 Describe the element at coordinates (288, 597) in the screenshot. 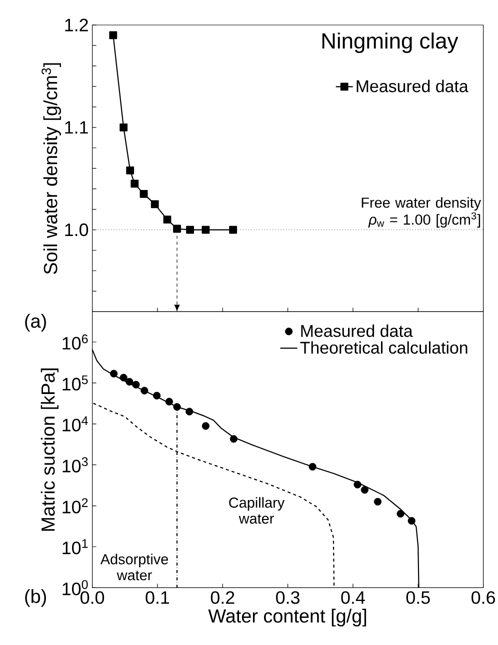

I see `x-tick-label: 0.3` at that location.